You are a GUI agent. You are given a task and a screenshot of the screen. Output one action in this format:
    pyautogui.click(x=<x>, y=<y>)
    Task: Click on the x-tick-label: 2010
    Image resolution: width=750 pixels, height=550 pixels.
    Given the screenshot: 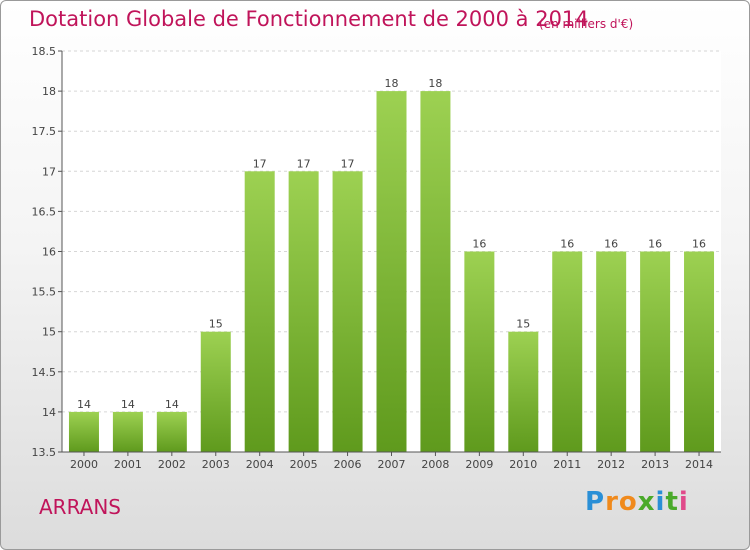 What is the action you would take?
    pyautogui.click(x=523, y=464)
    